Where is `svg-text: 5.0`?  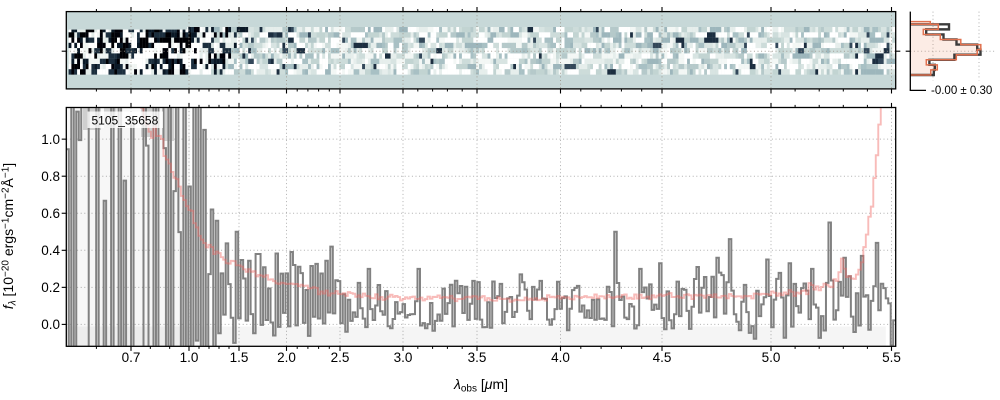 svg-text: 5.0 is located at coordinates (771, 357).